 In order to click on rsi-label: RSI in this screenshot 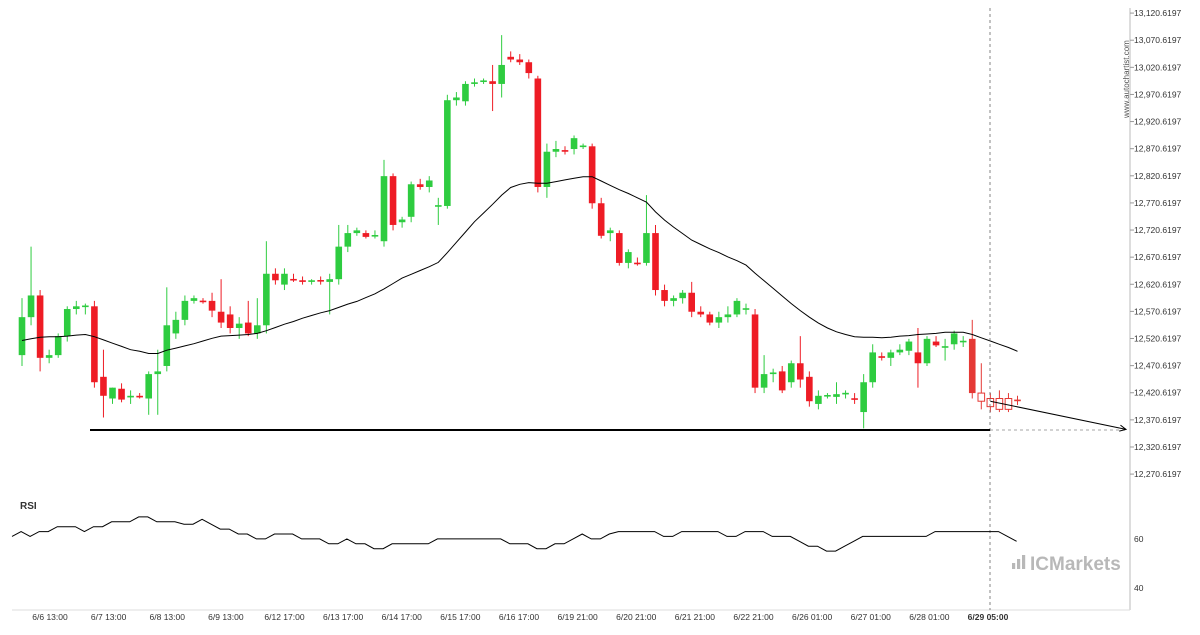, I will do `click(28, 506)`.